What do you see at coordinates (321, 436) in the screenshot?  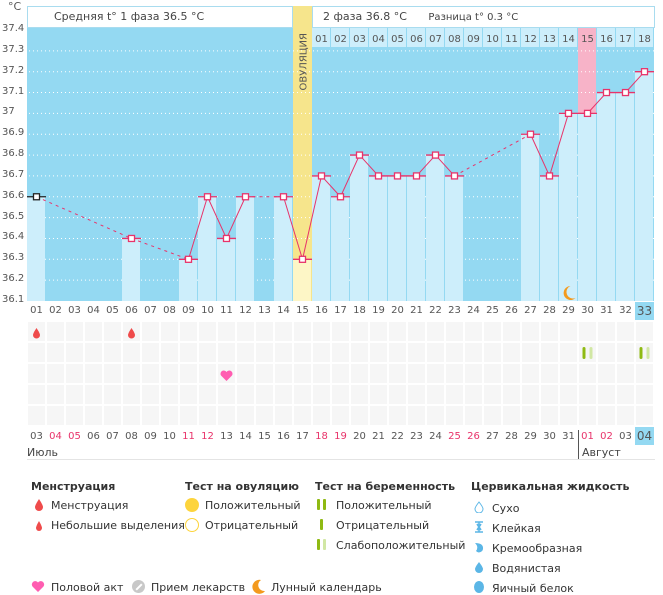 I see `date-label: 18` at bounding box center [321, 436].